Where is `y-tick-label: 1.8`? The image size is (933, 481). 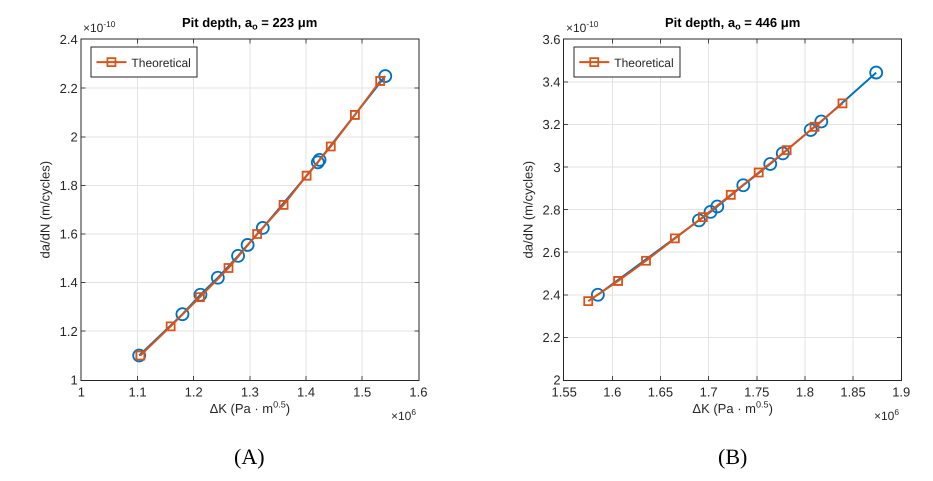 y-tick-label: 1.8 is located at coordinates (69, 185).